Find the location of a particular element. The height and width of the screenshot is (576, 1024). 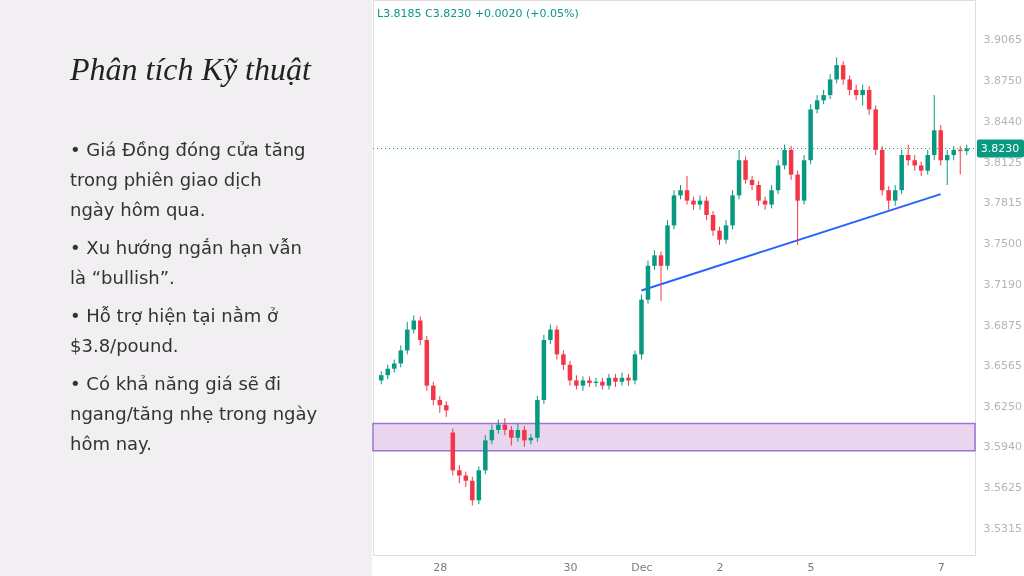

text: • Hỗ trợ hiện tại nằm ở $3.8/pound. is located at coordinates (174, 330).